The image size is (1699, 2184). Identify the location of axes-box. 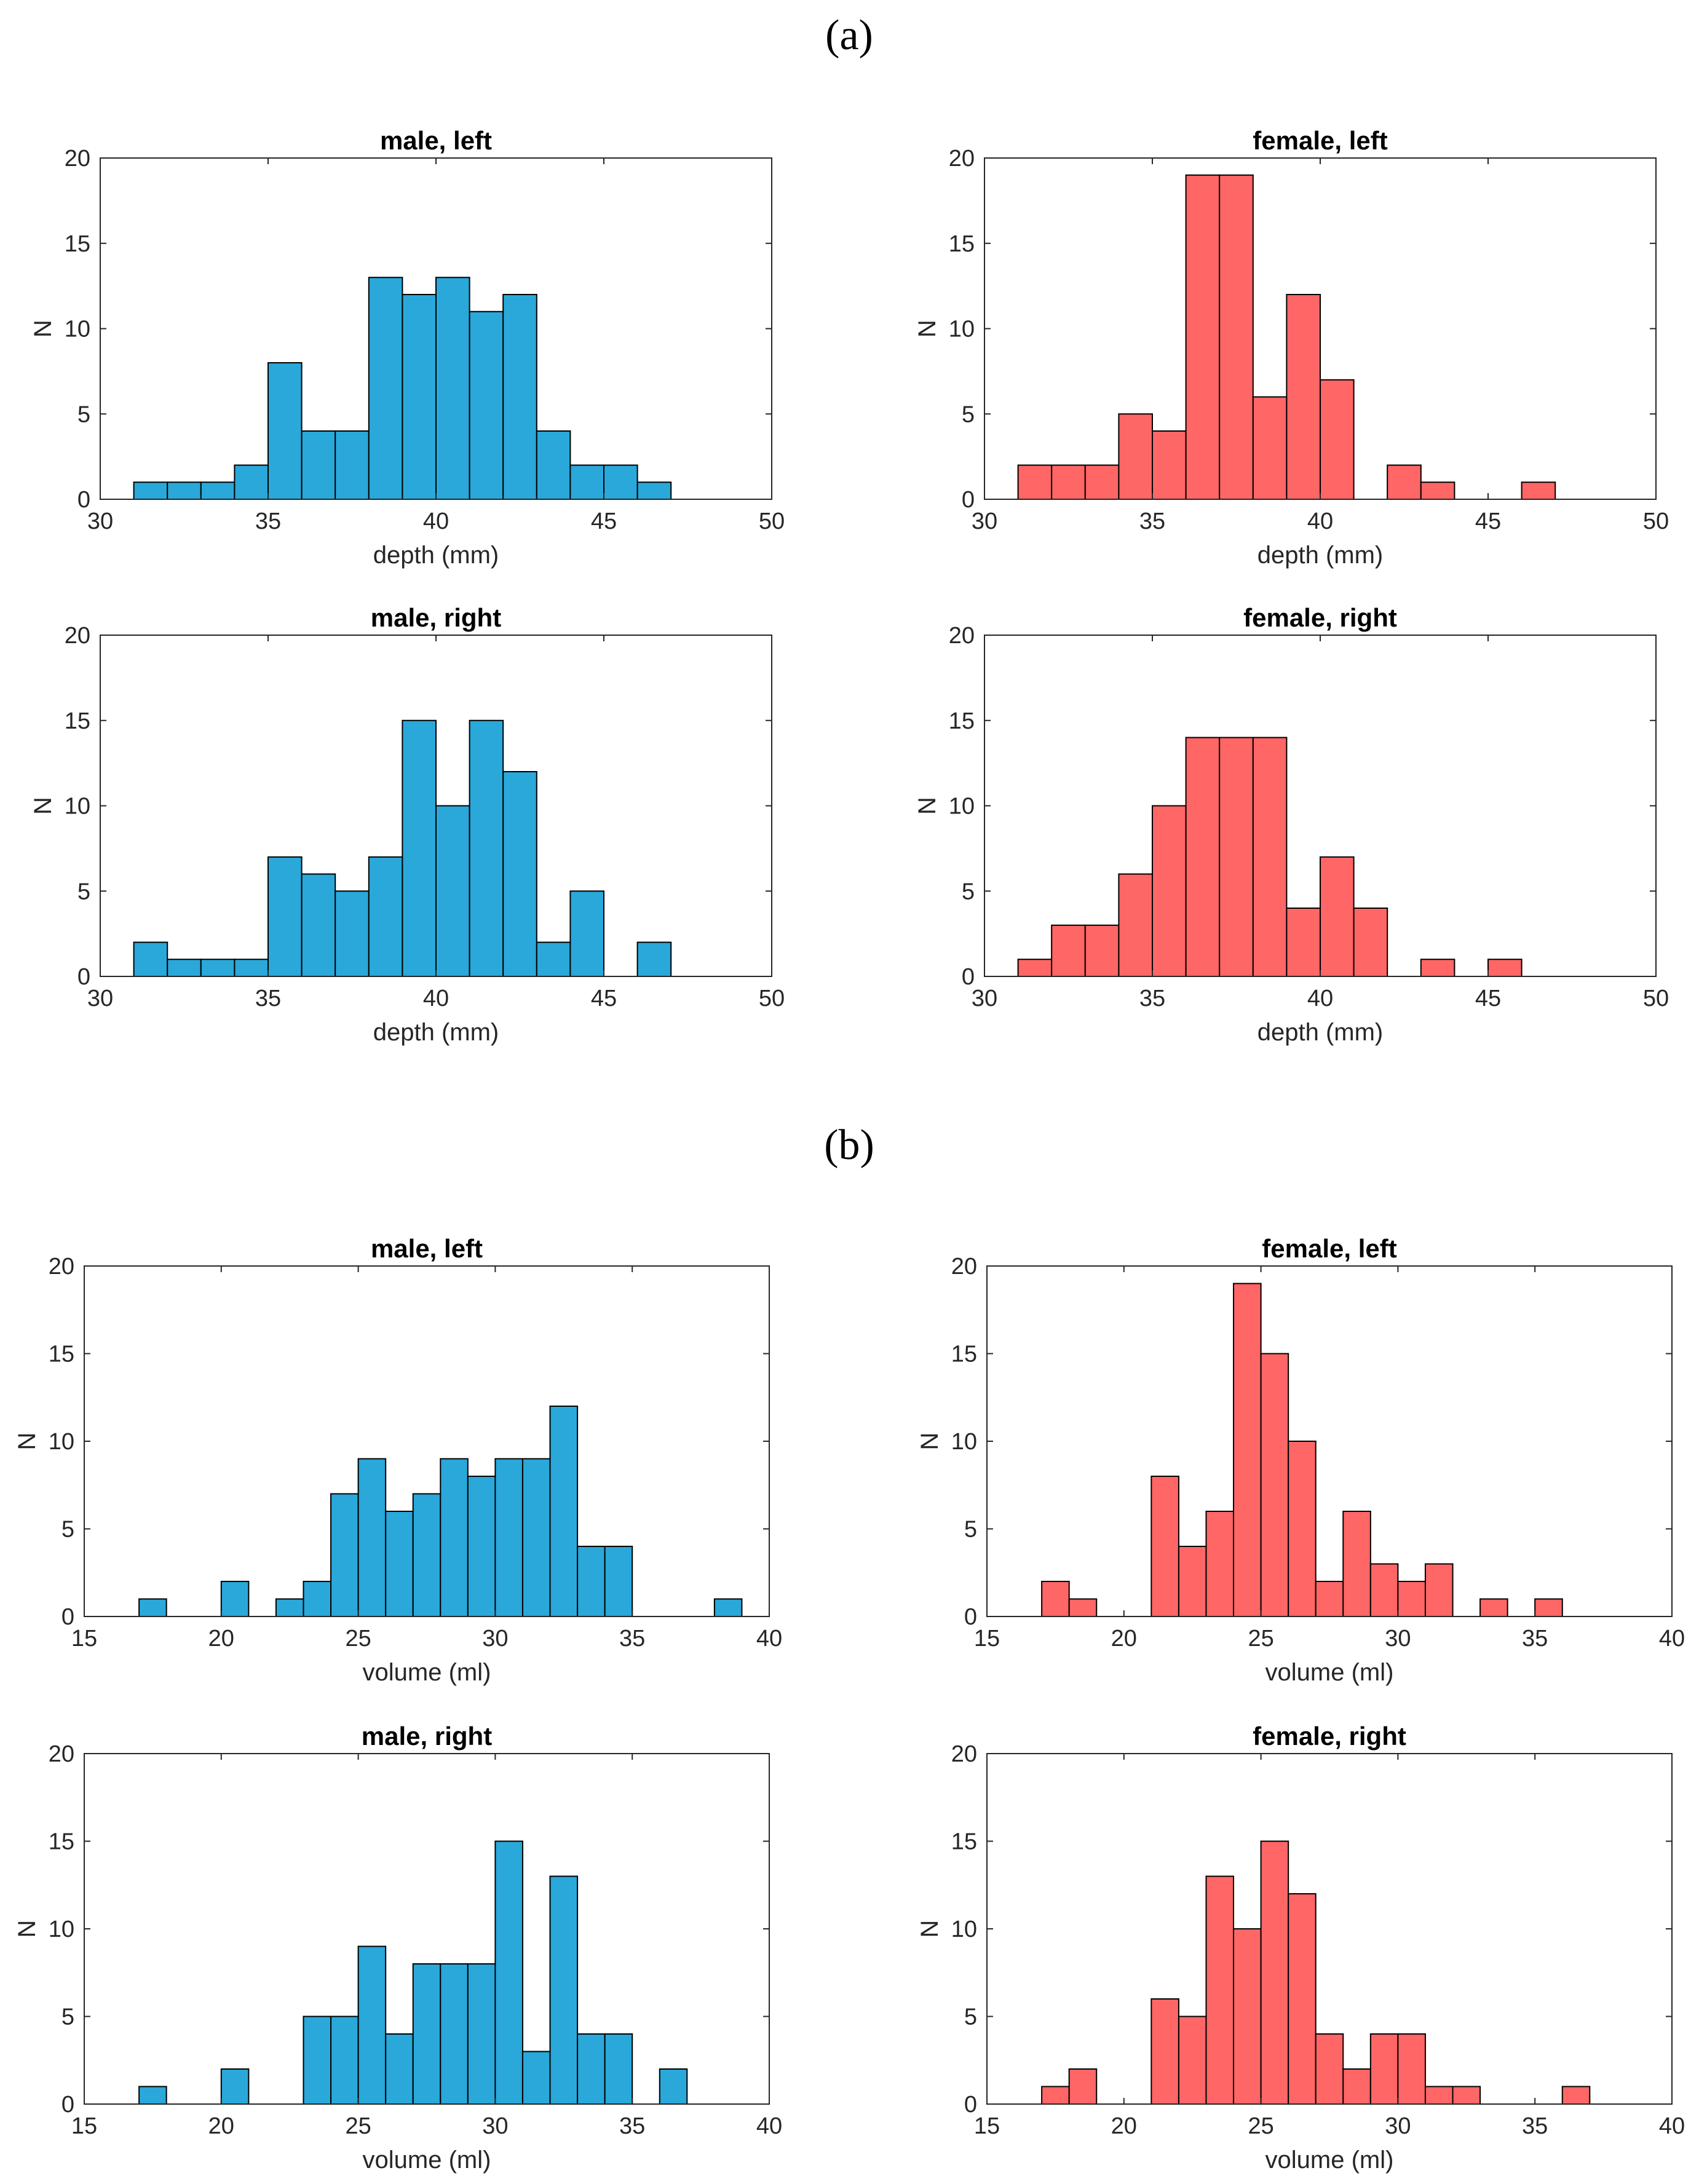
(1330, 1441).